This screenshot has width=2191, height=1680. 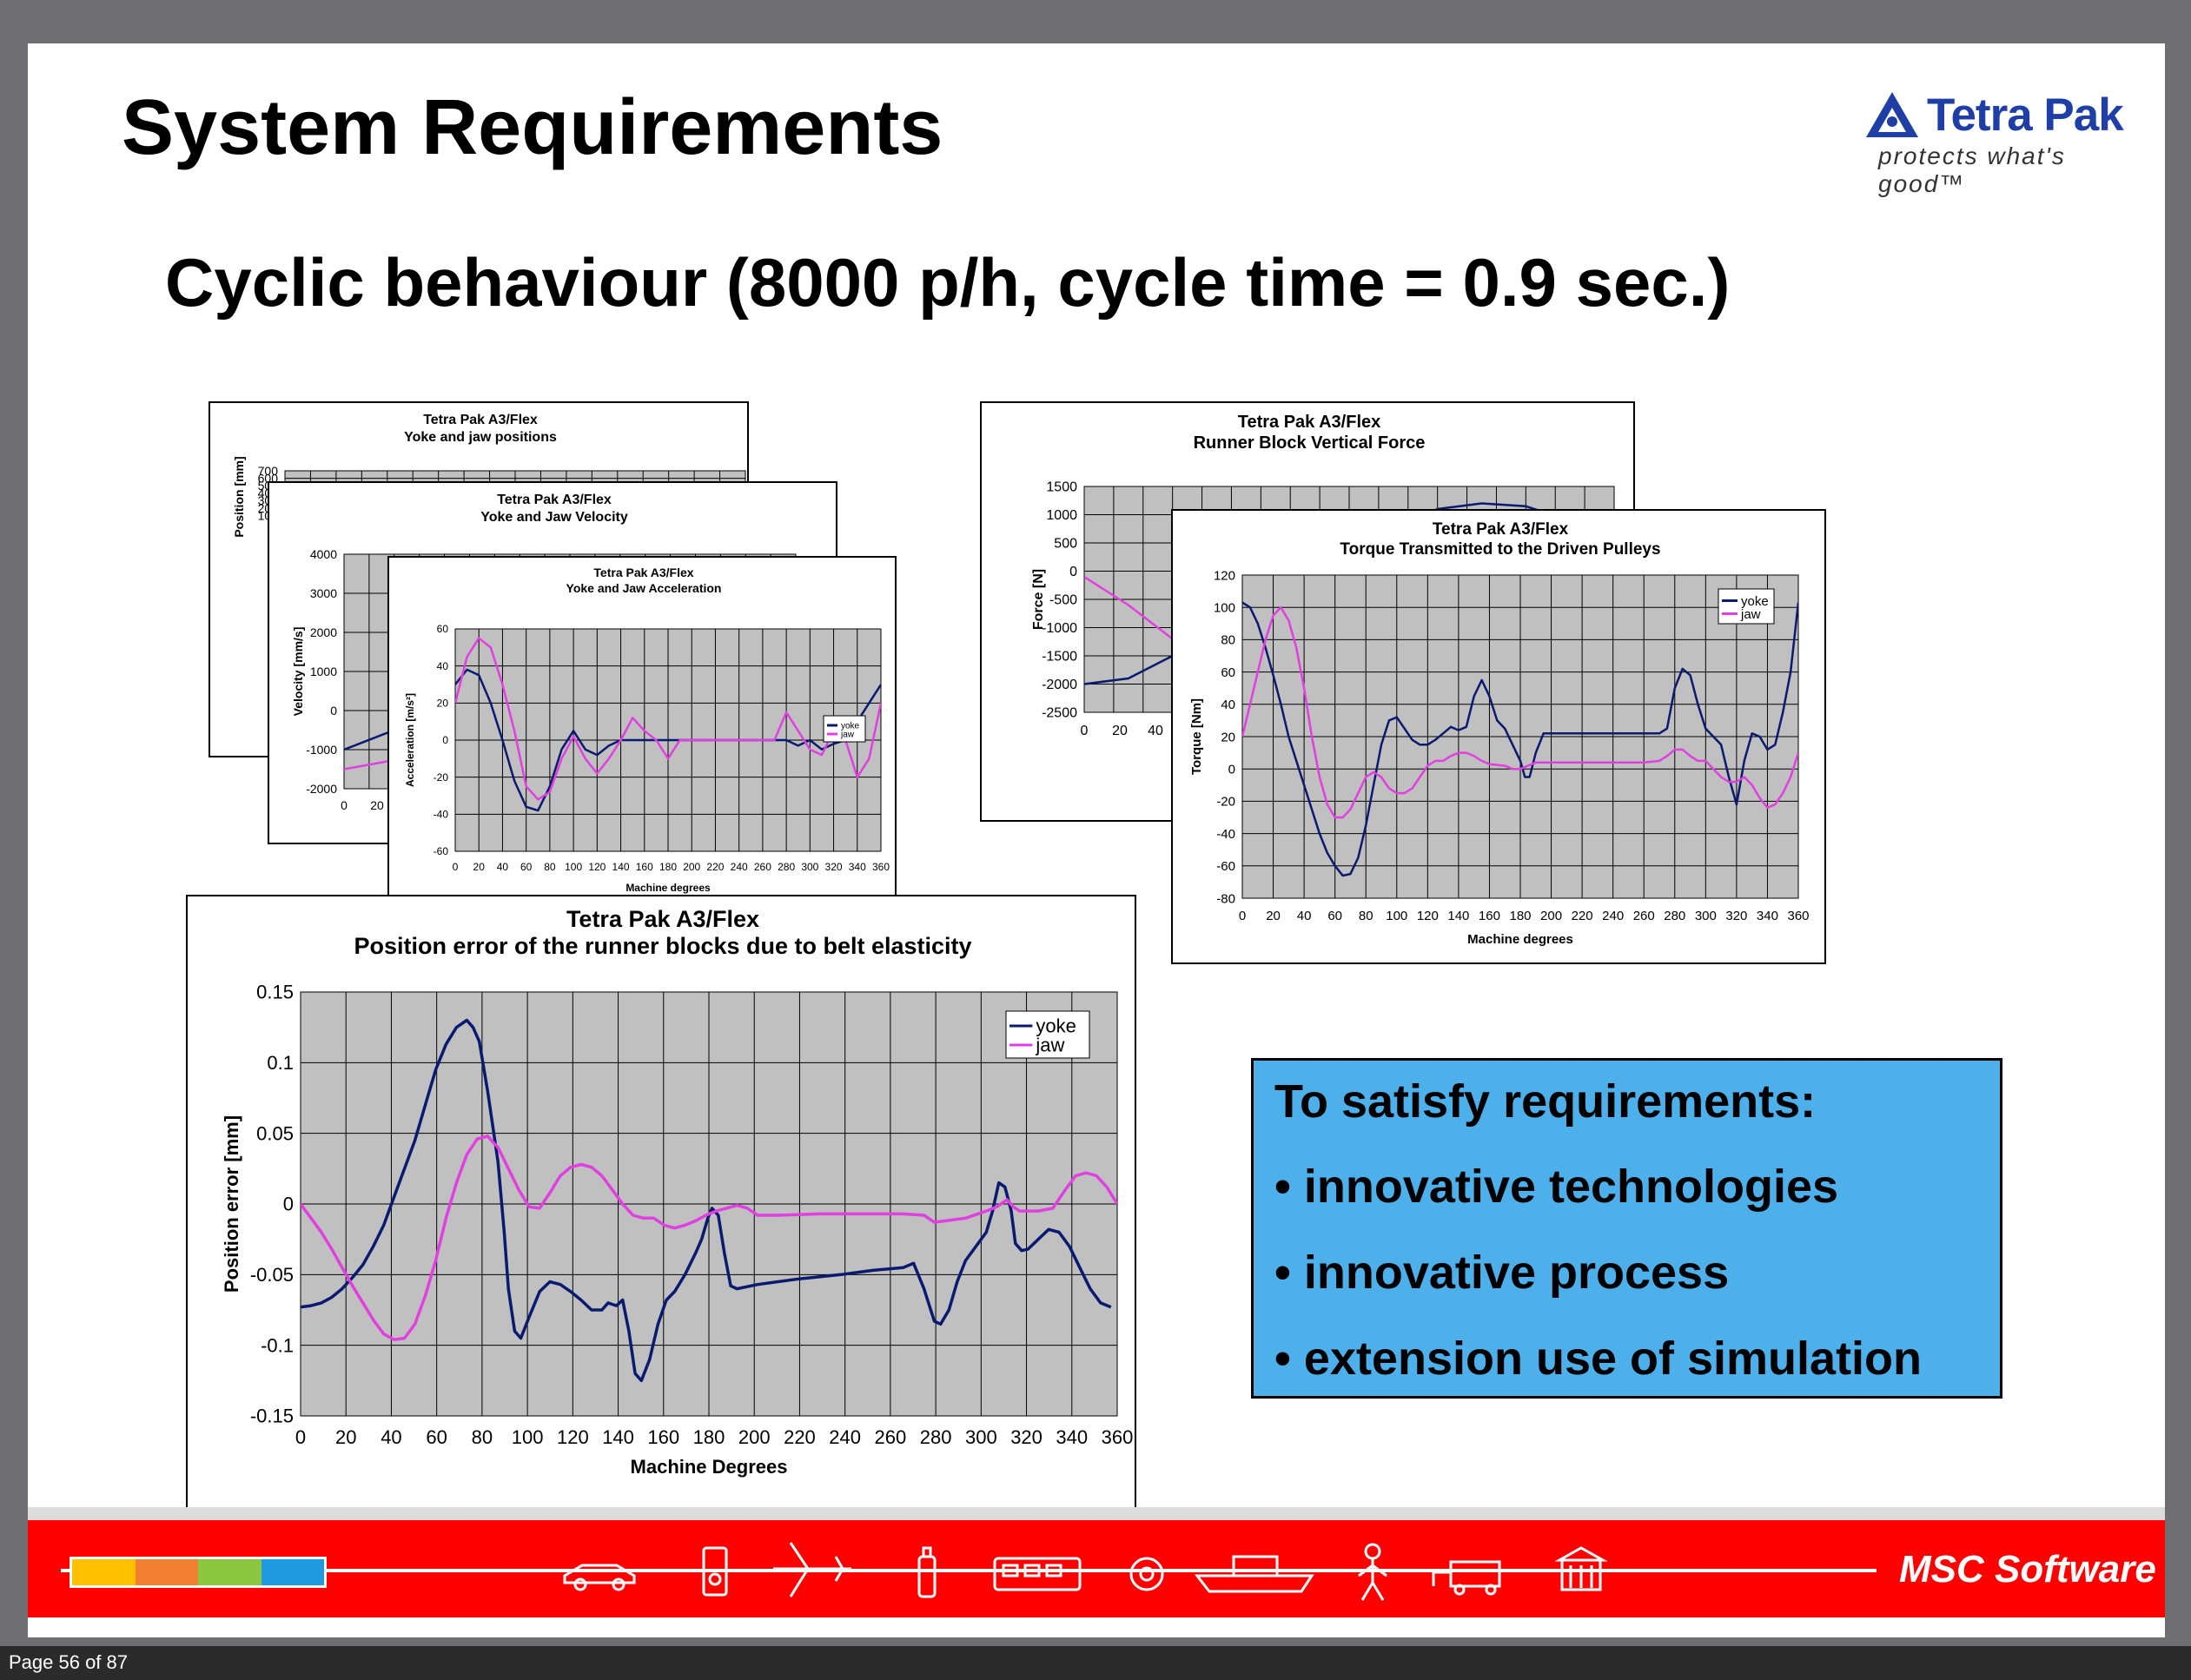 I want to click on y-tick-label: 0.05, so click(x=275, y=1133).